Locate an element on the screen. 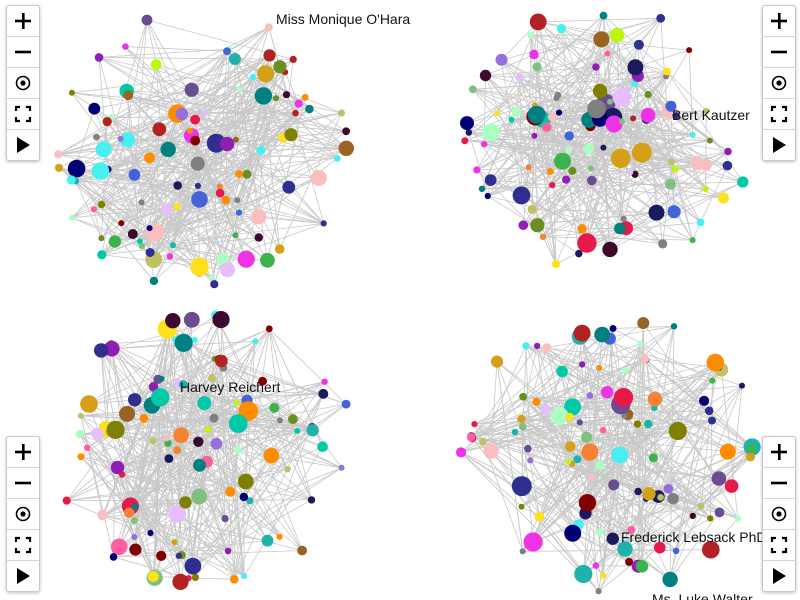 The height and width of the screenshot is (600, 800). play-button is located at coordinates (23, 145).